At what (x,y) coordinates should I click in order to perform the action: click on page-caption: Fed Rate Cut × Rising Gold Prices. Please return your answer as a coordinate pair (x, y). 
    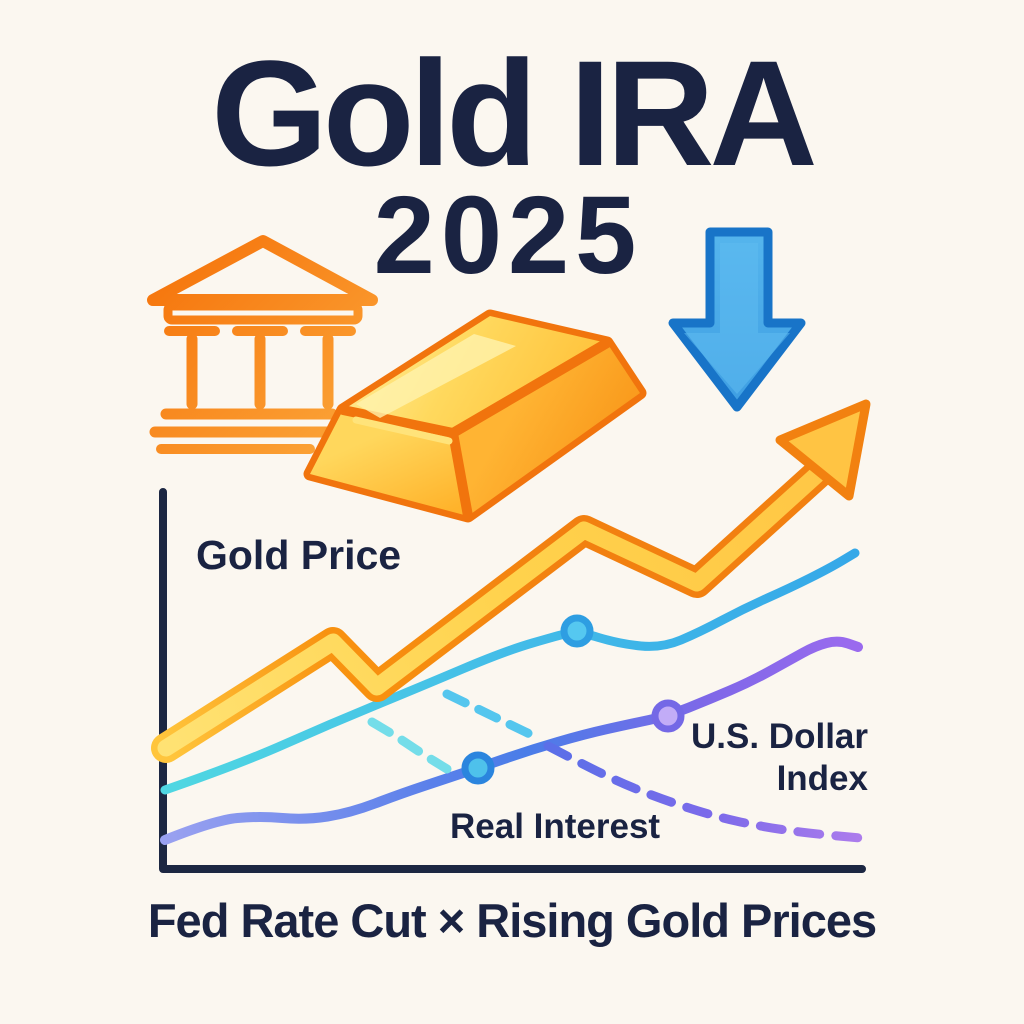
    Looking at the image, I should click on (512, 920).